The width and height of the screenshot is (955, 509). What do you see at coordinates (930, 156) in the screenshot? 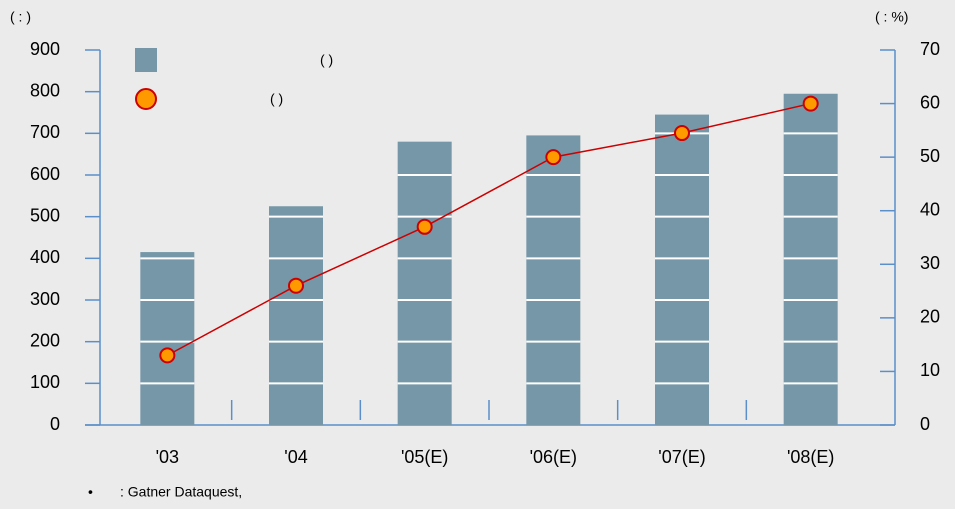
I see `y2-tick-label: 50` at bounding box center [930, 156].